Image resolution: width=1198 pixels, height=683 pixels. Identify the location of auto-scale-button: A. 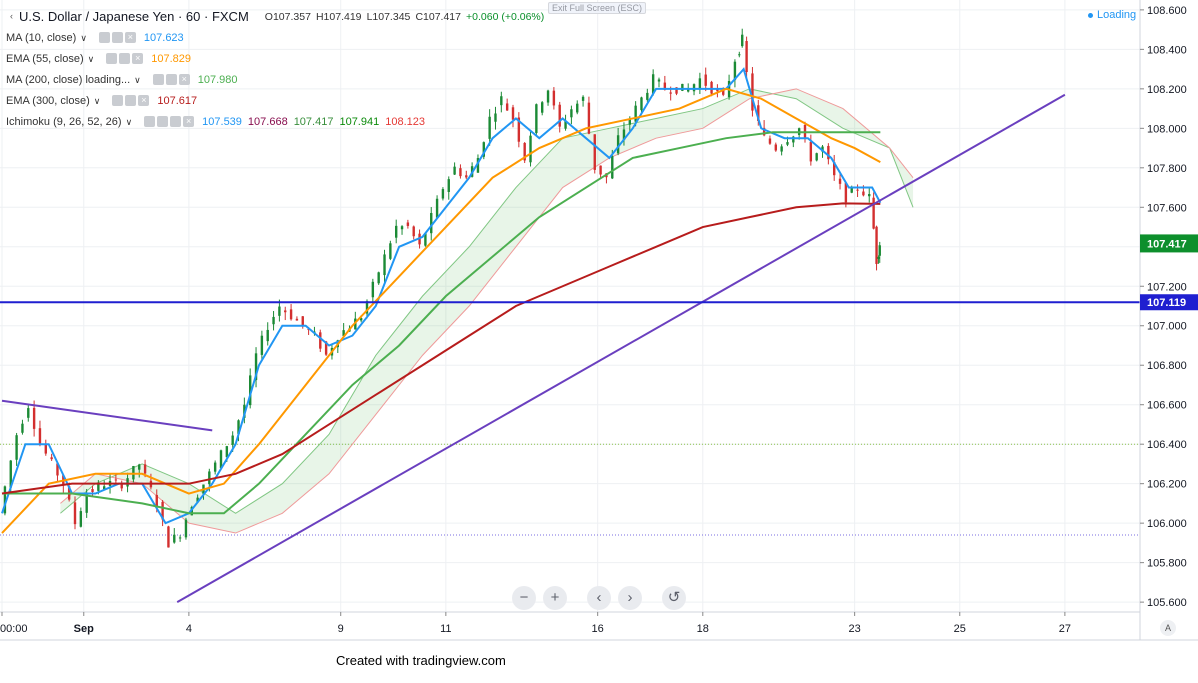
(1168, 628).